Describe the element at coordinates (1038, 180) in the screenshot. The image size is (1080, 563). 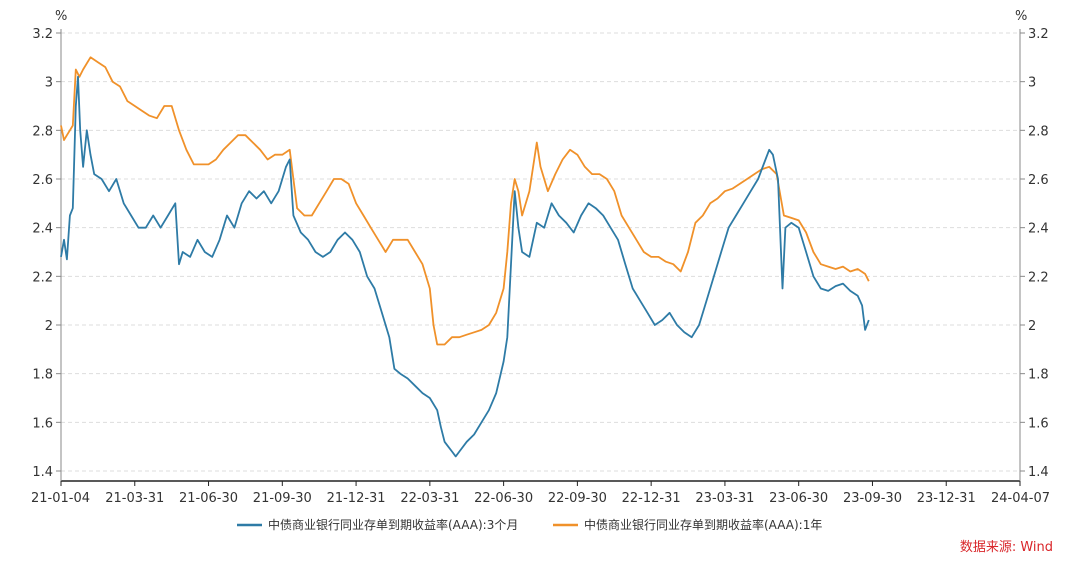
I see `y-tick-label-right: 2.6` at that location.